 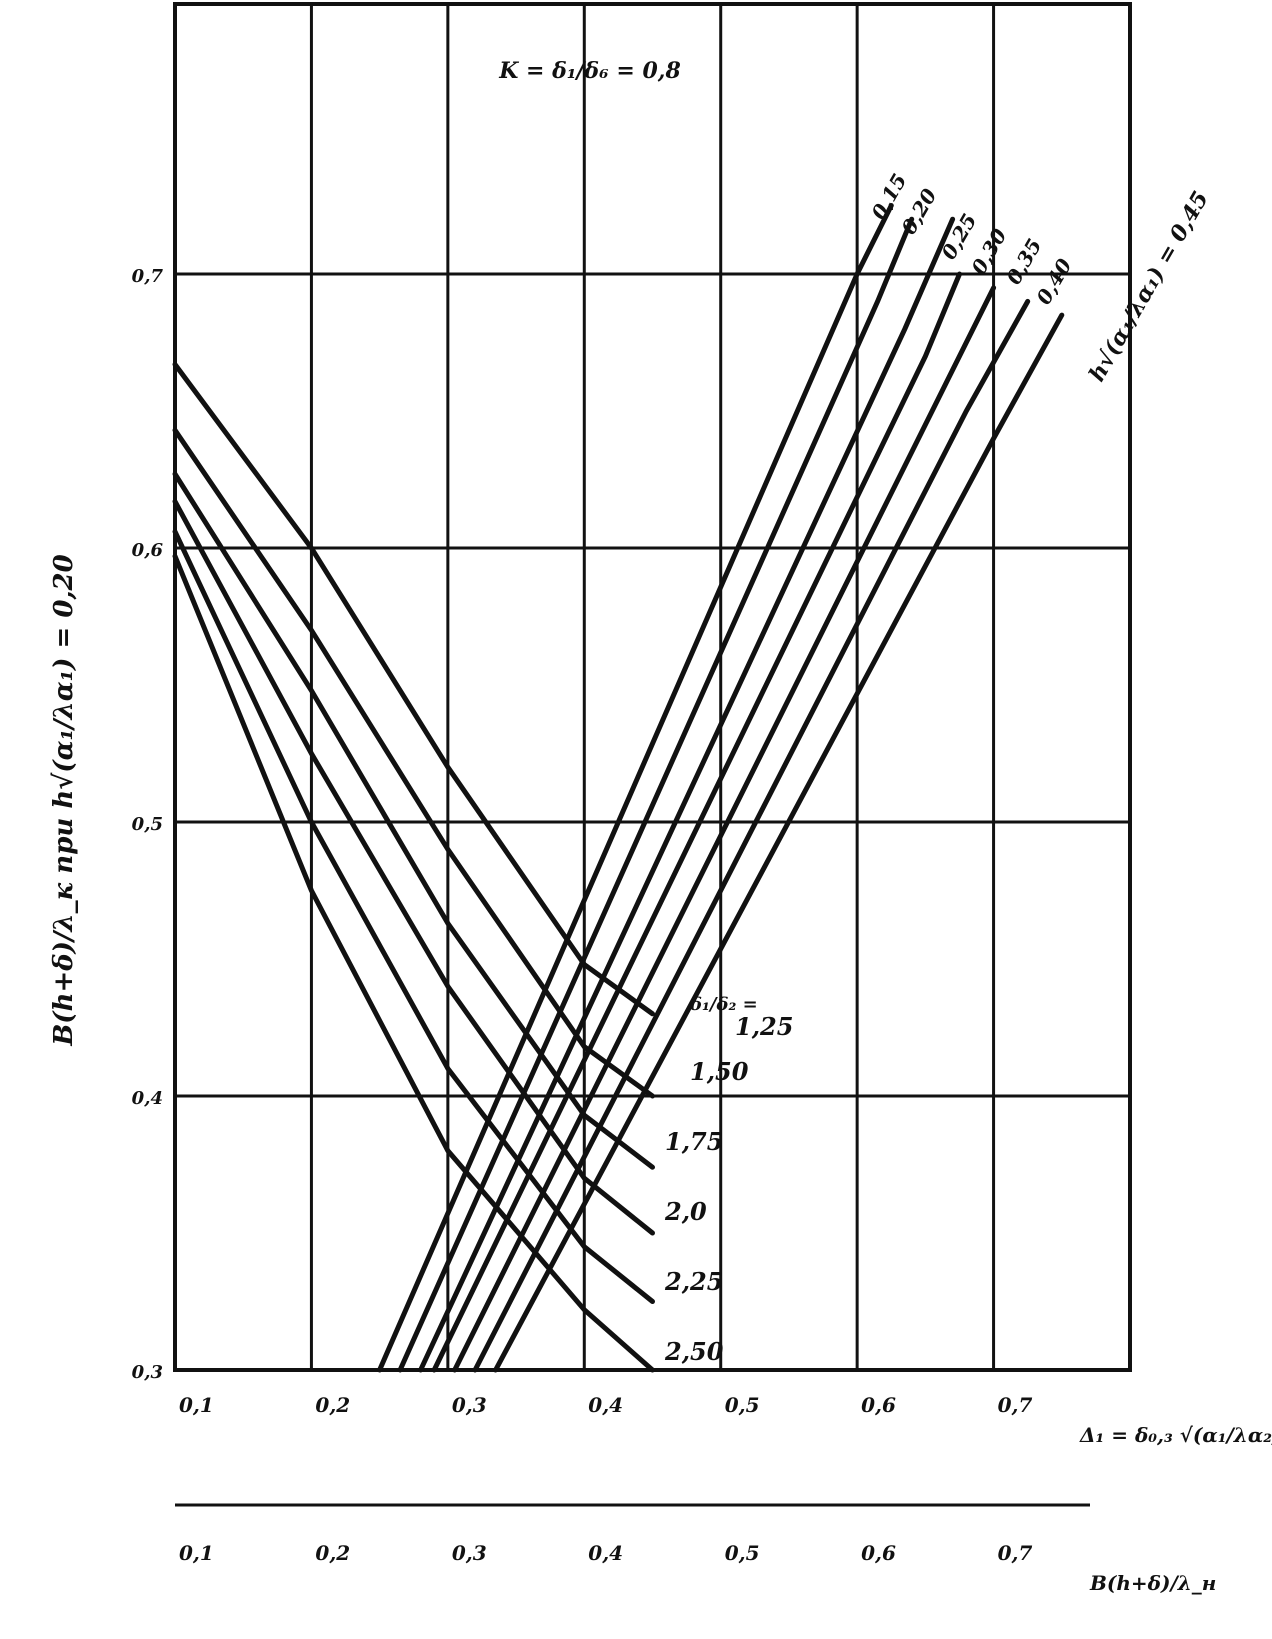 What do you see at coordinates (1149, 286) in the screenshot?
I see `ascending-parameter-label: h√(α₁/λα₁) = 0,45` at bounding box center [1149, 286].